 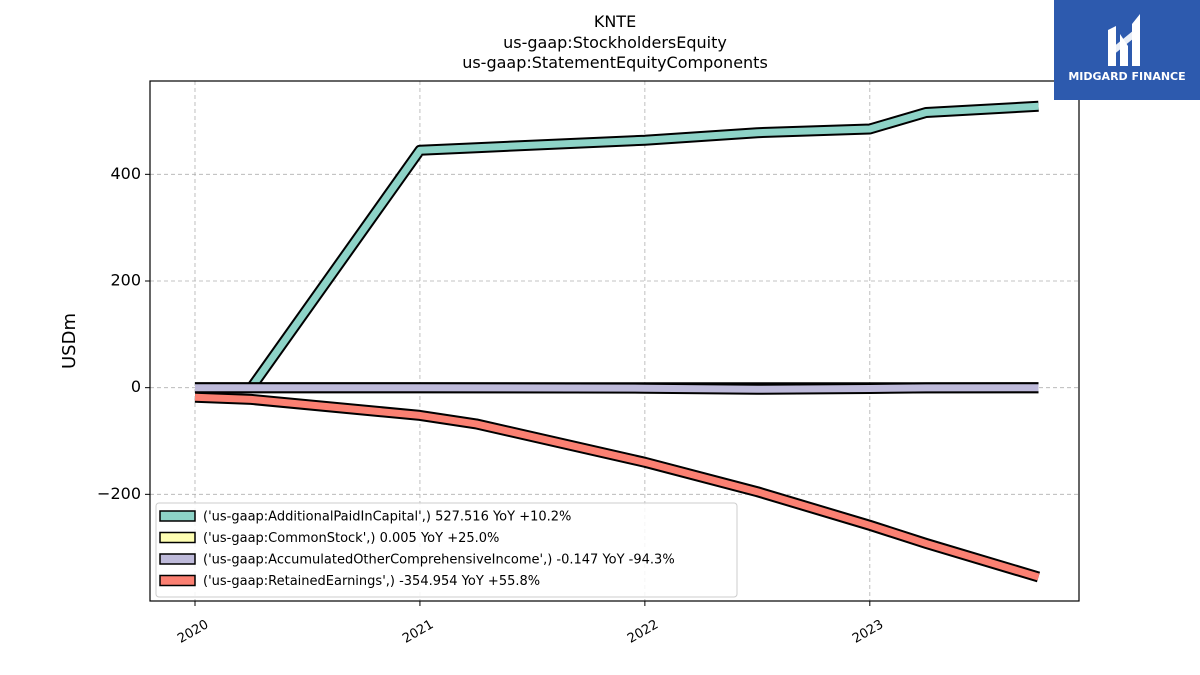 I want to click on y-tick-label-3: 400, so click(x=125, y=173).